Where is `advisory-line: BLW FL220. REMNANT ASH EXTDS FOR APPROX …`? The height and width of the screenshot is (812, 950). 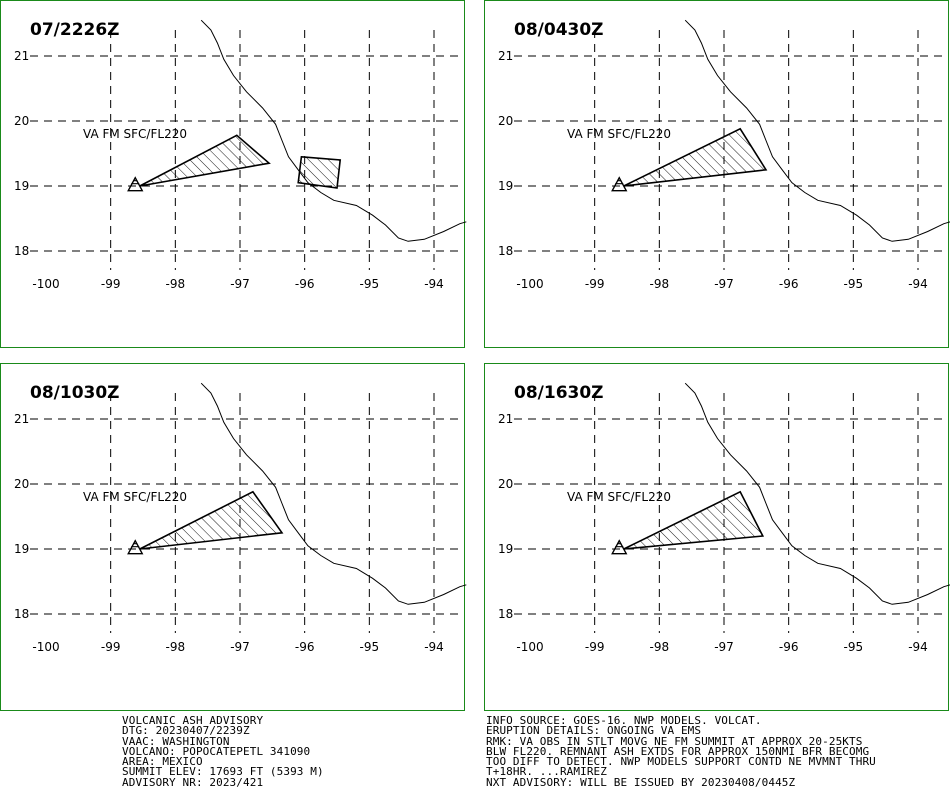 advisory-line: BLW FL220. REMNANT ASH EXTDS FOR APPROX … is located at coordinates (678, 751).